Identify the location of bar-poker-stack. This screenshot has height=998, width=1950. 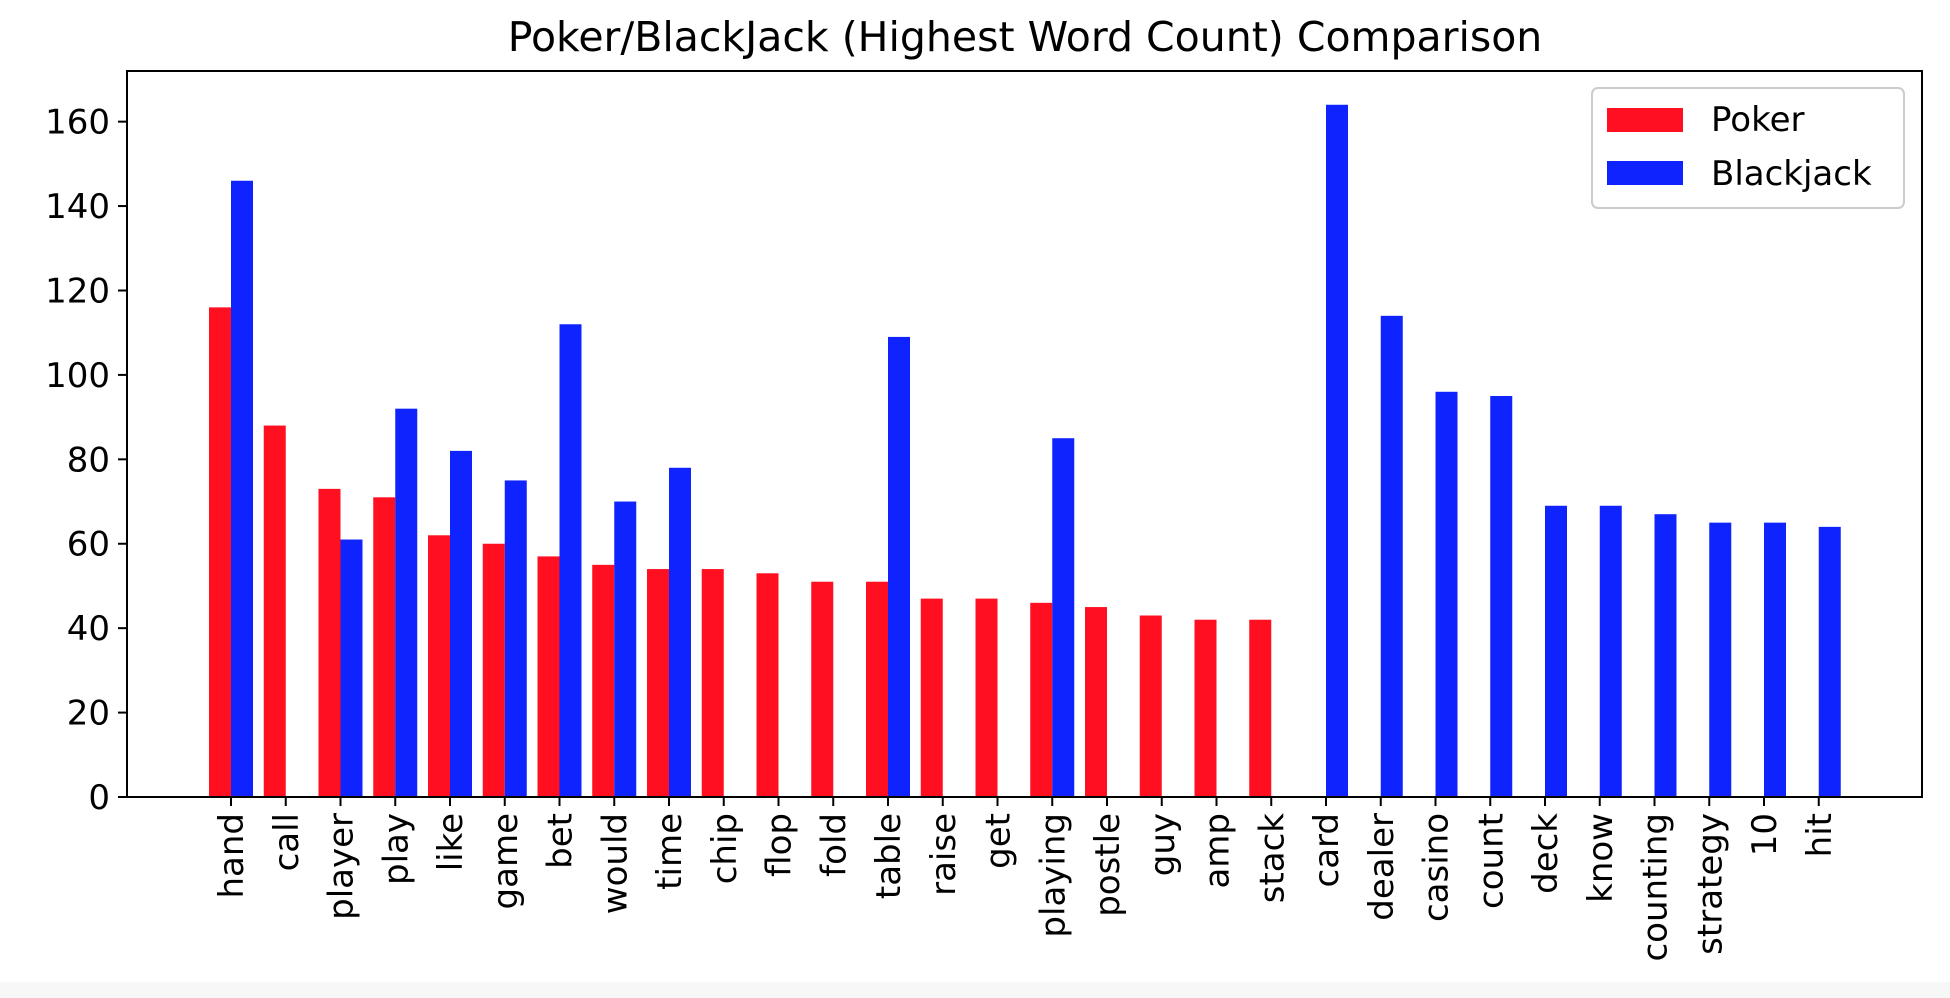
(1260, 708).